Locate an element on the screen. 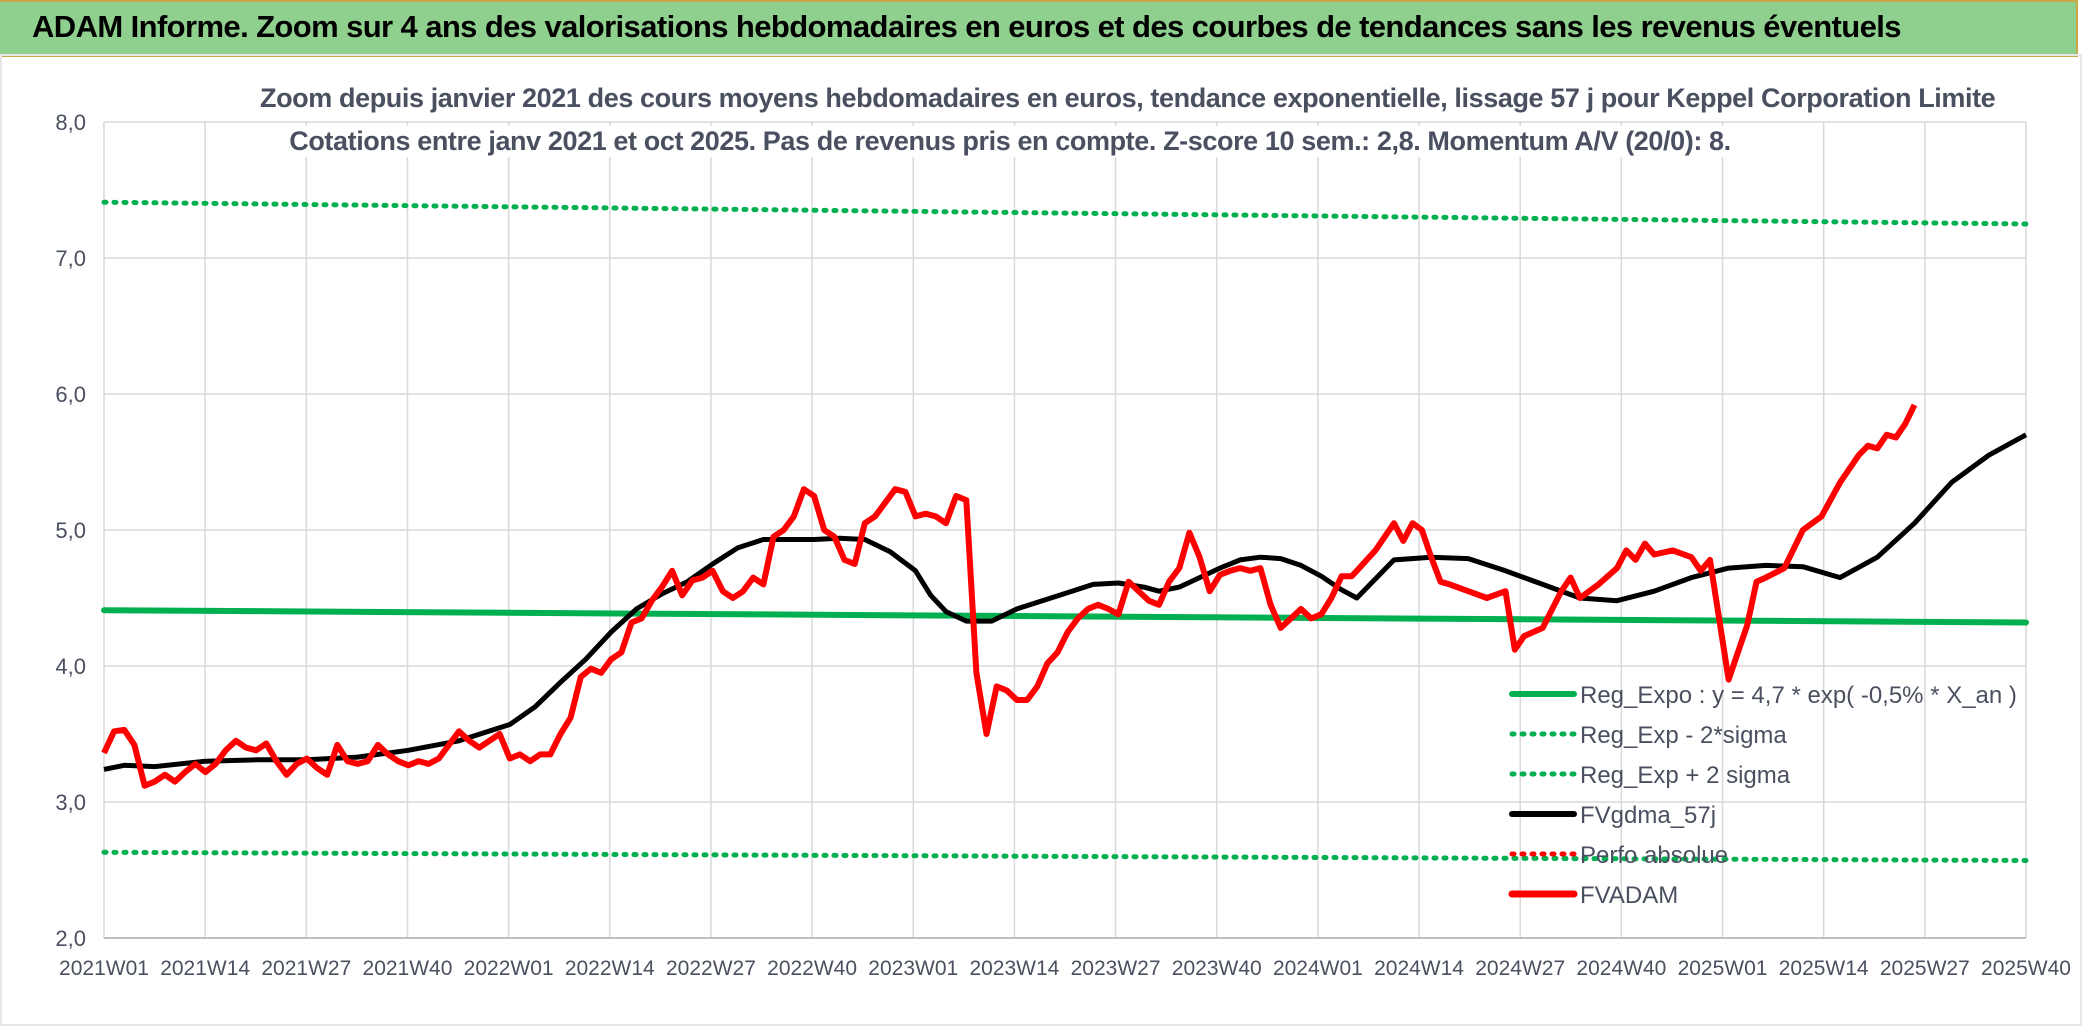 Image resolution: width=2086 pixels, height=1031 pixels. legend-label: Perfo absolue is located at coordinates (1654, 855).